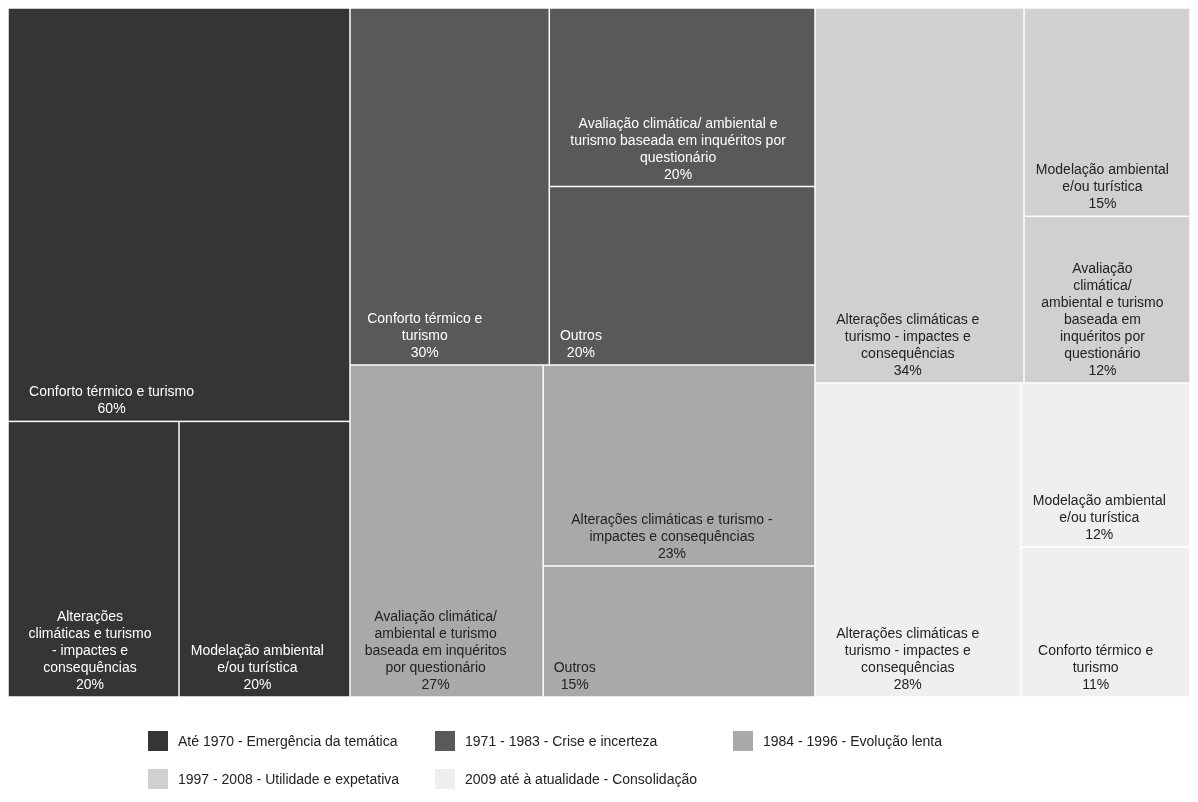 This screenshot has width=1198, height=802. Describe the element at coordinates (435, 684) in the screenshot. I see `data-label: 27%` at that location.